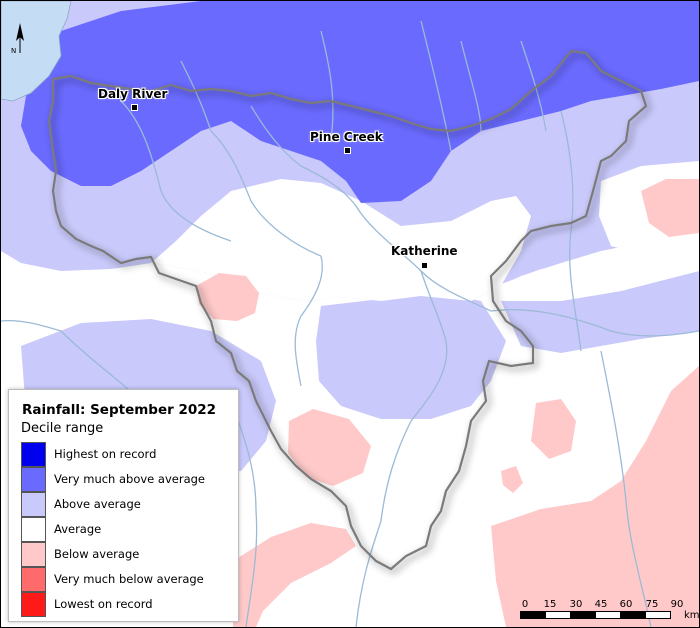  Describe the element at coordinates (346, 137) in the screenshot. I see `town-label-pine-creek: Pine Creek` at that location.